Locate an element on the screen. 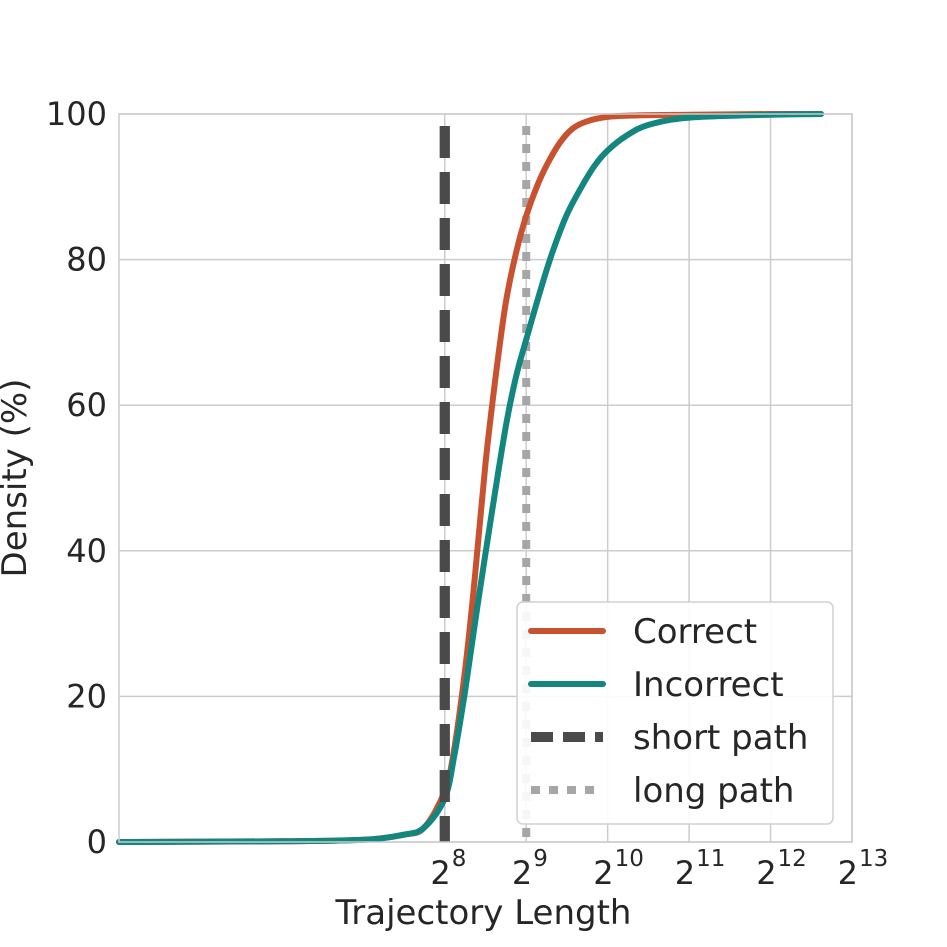 Image resolution: width=947 pixels, height=947 pixels. legend-box is located at coordinates (675, 713).